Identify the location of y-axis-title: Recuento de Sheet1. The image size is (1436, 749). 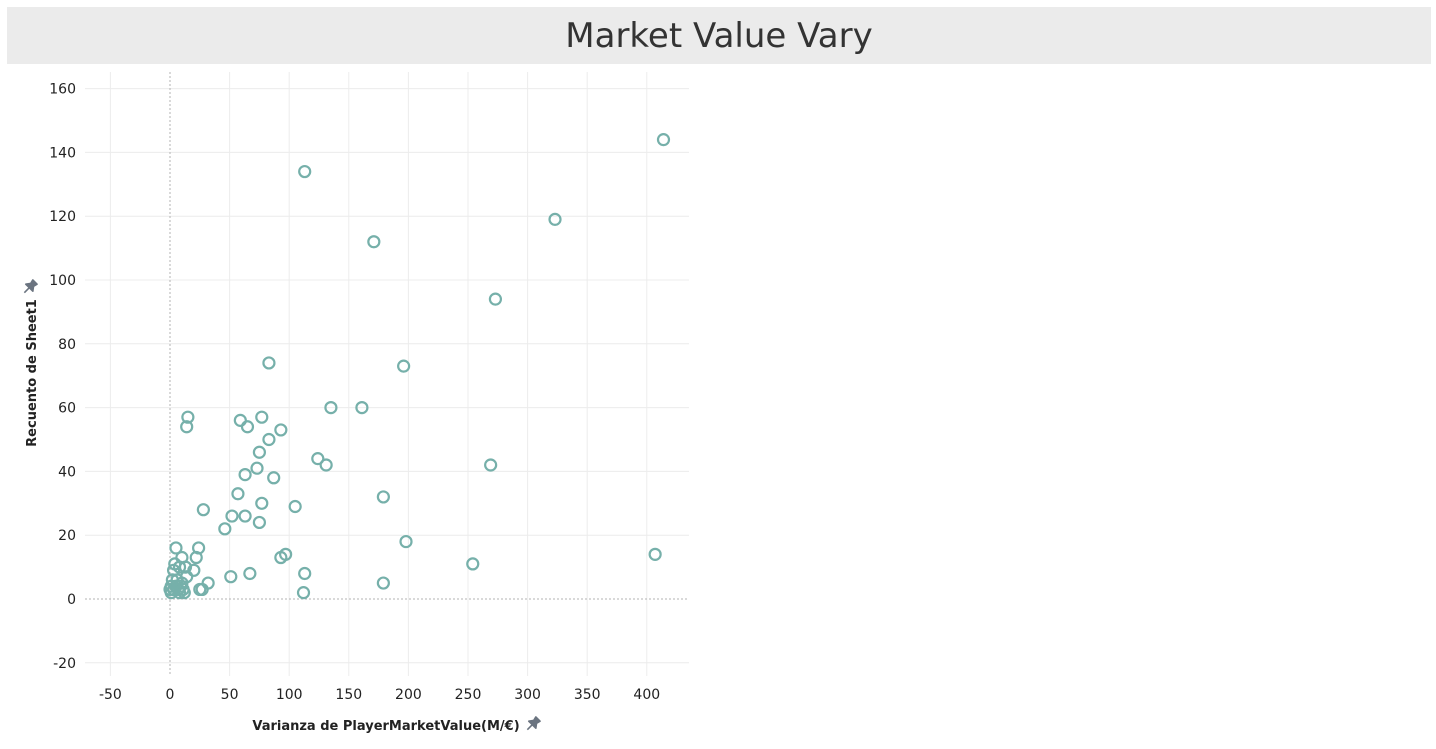
(32, 373).